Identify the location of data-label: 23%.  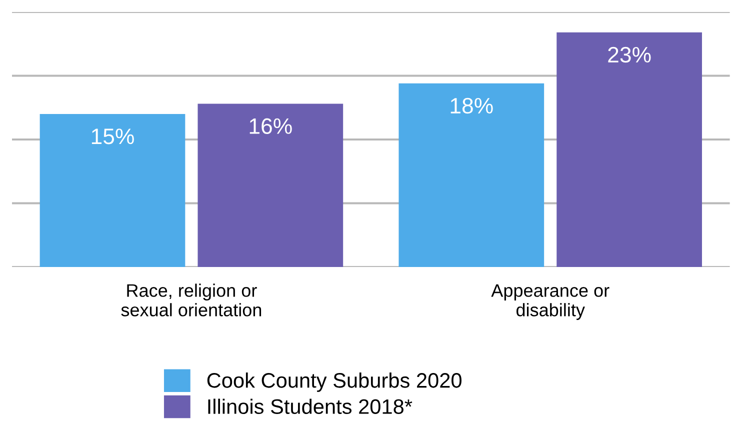
(629, 54).